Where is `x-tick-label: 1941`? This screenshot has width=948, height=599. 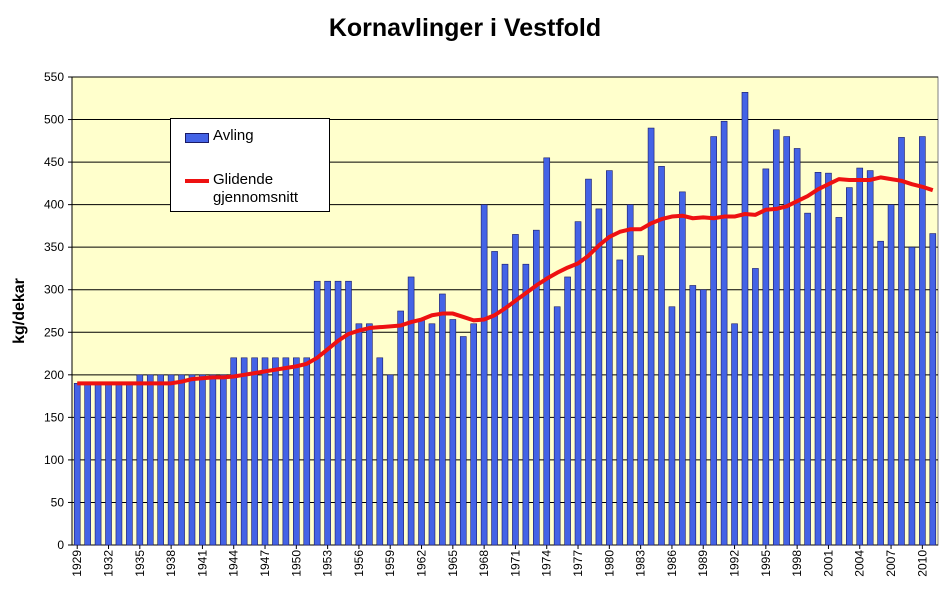 x-tick-label: 1941 is located at coordinates (202, 563).